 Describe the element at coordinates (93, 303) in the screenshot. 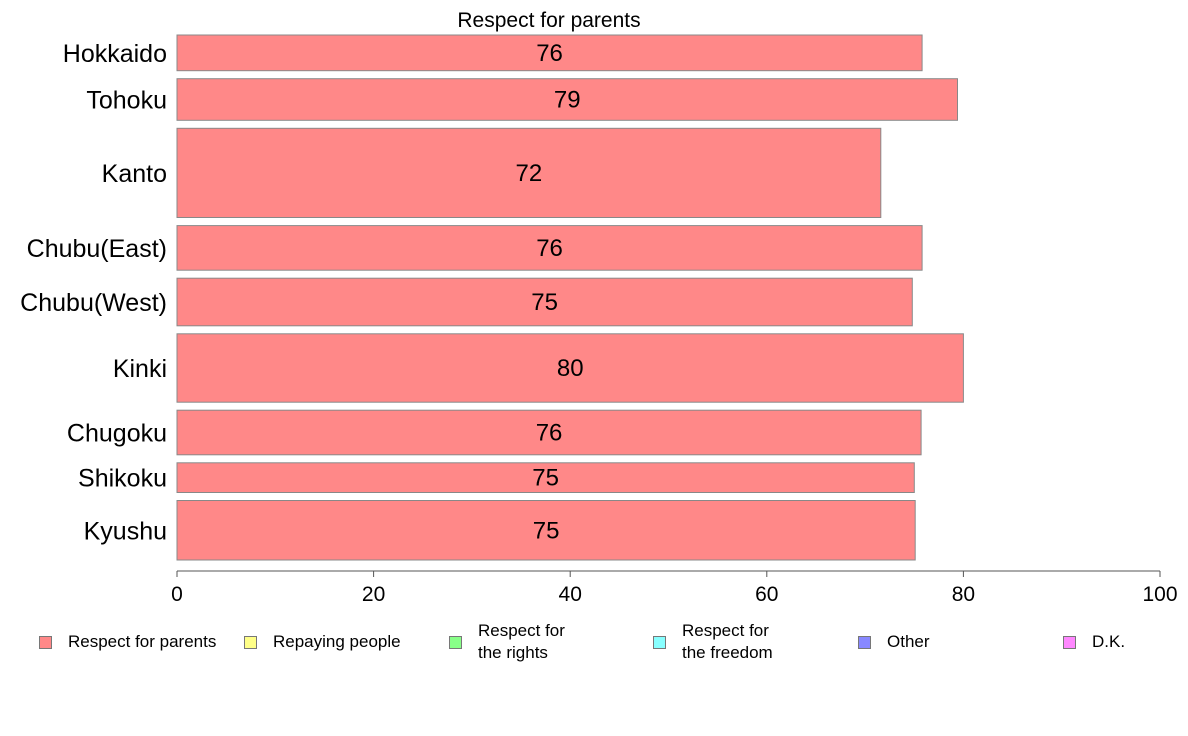

I see `category-label: Chubu(West)` at that location.